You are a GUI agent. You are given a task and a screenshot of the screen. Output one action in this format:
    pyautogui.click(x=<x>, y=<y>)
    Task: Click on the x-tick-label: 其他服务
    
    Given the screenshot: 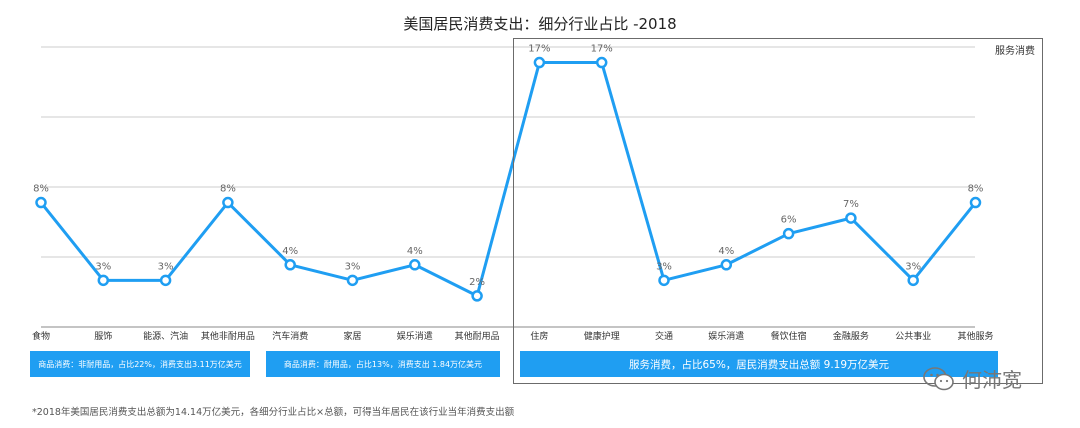 What is the action you would take?
    pyautogui.click(x=975, y=336)
    